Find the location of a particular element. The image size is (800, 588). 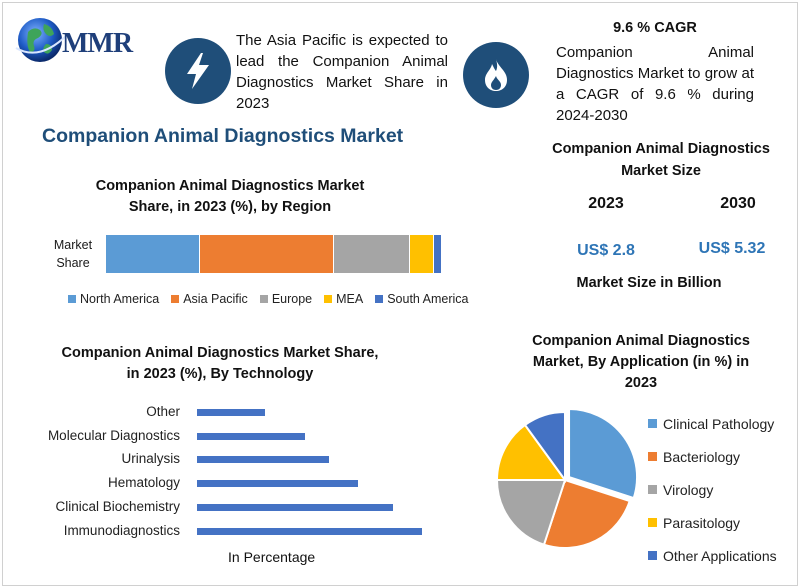

market-year-2030: 2030 is located at coordinates (738, 203).